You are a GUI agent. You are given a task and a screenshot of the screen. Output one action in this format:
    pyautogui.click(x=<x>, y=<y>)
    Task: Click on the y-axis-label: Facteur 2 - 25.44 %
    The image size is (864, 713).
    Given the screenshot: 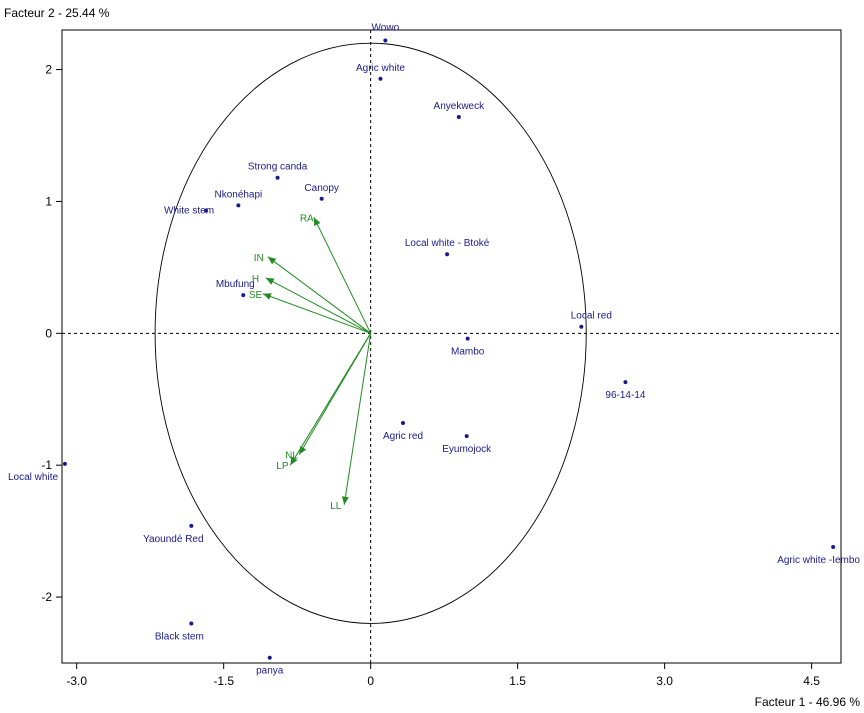 What is the action you would take?
    pyautogui.click(x=57, y=13)
    